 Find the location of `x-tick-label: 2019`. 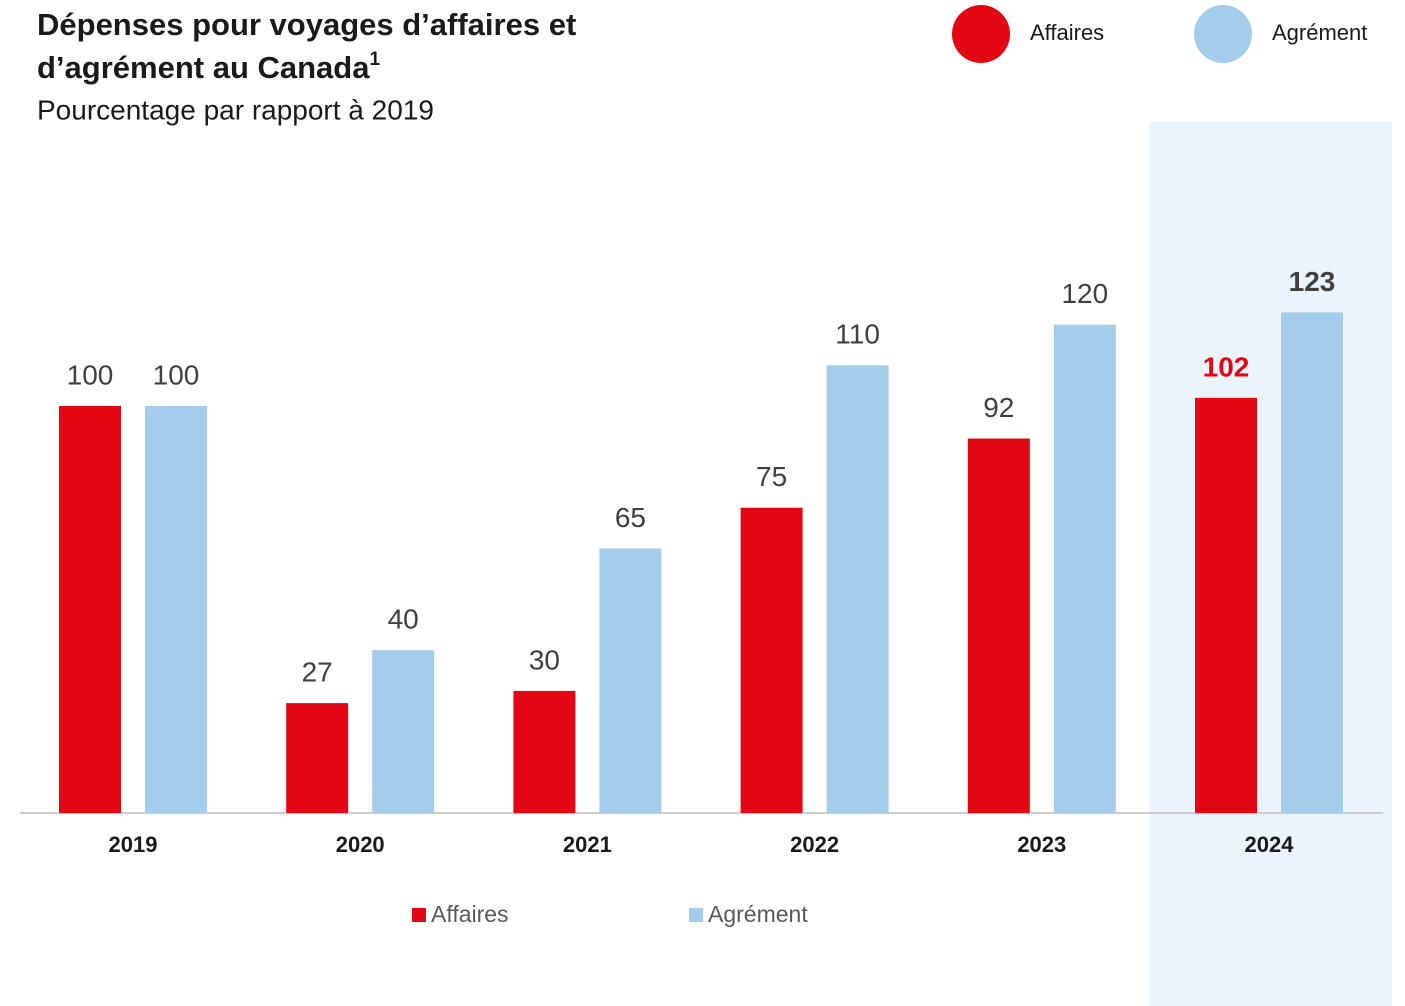

x-tick-label: 2019 is located at coordinates (133, 844).